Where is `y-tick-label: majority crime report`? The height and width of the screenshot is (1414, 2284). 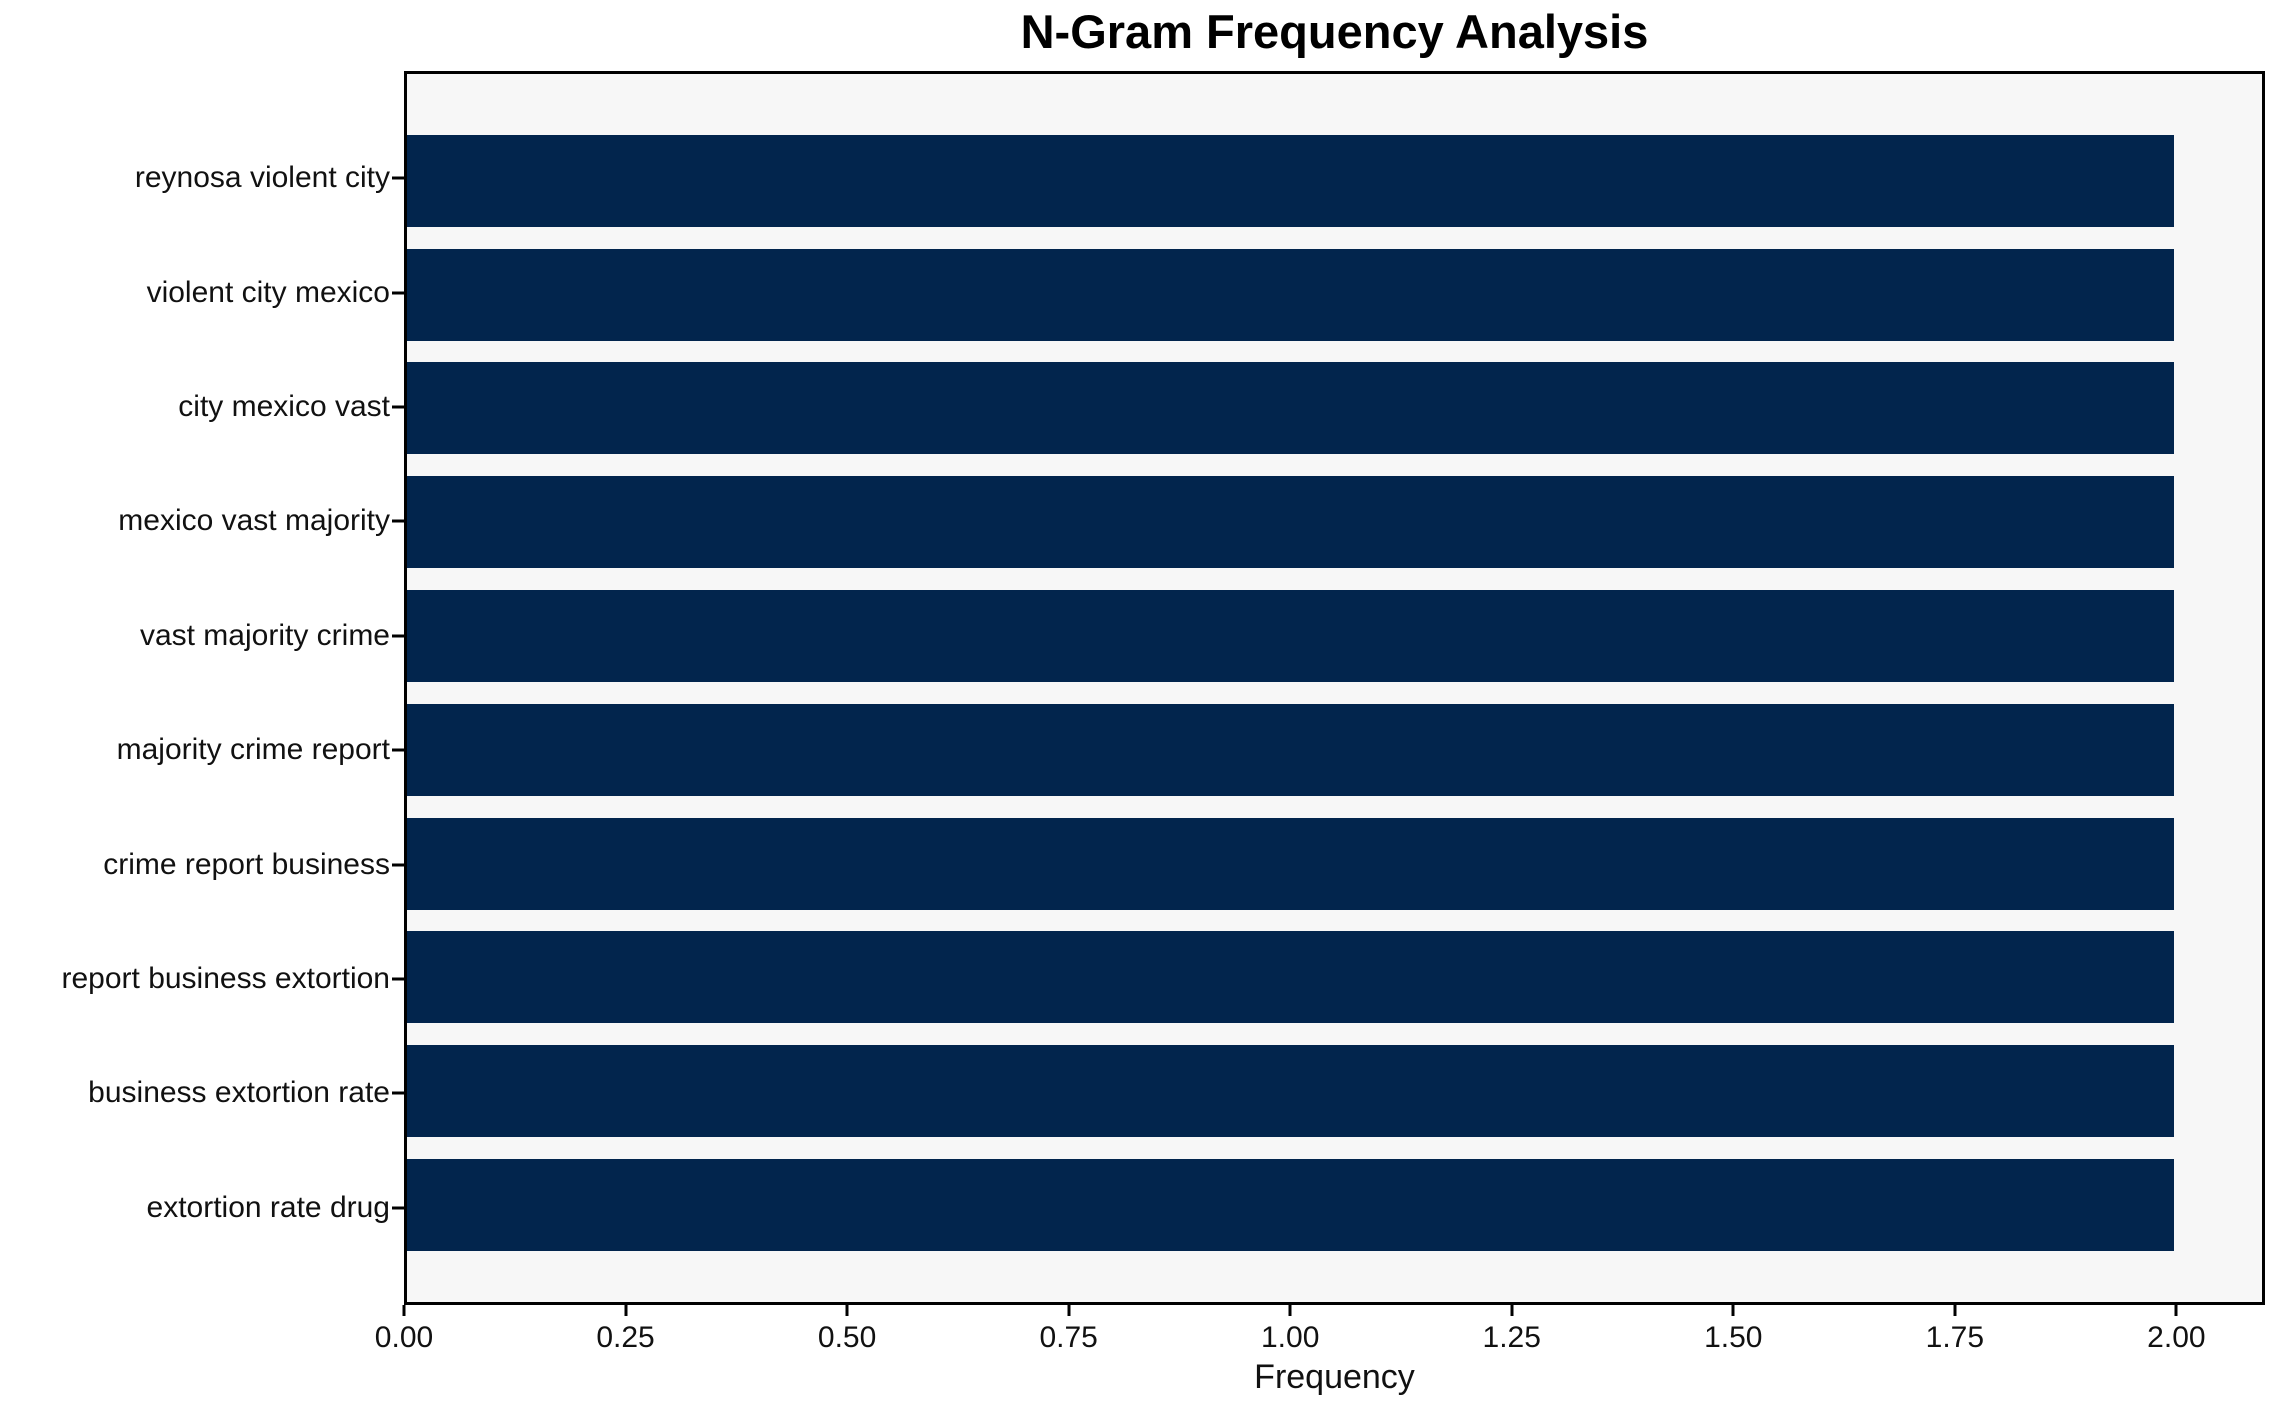
y-tick-label: majority crime report is located at coordinates (253, 750).